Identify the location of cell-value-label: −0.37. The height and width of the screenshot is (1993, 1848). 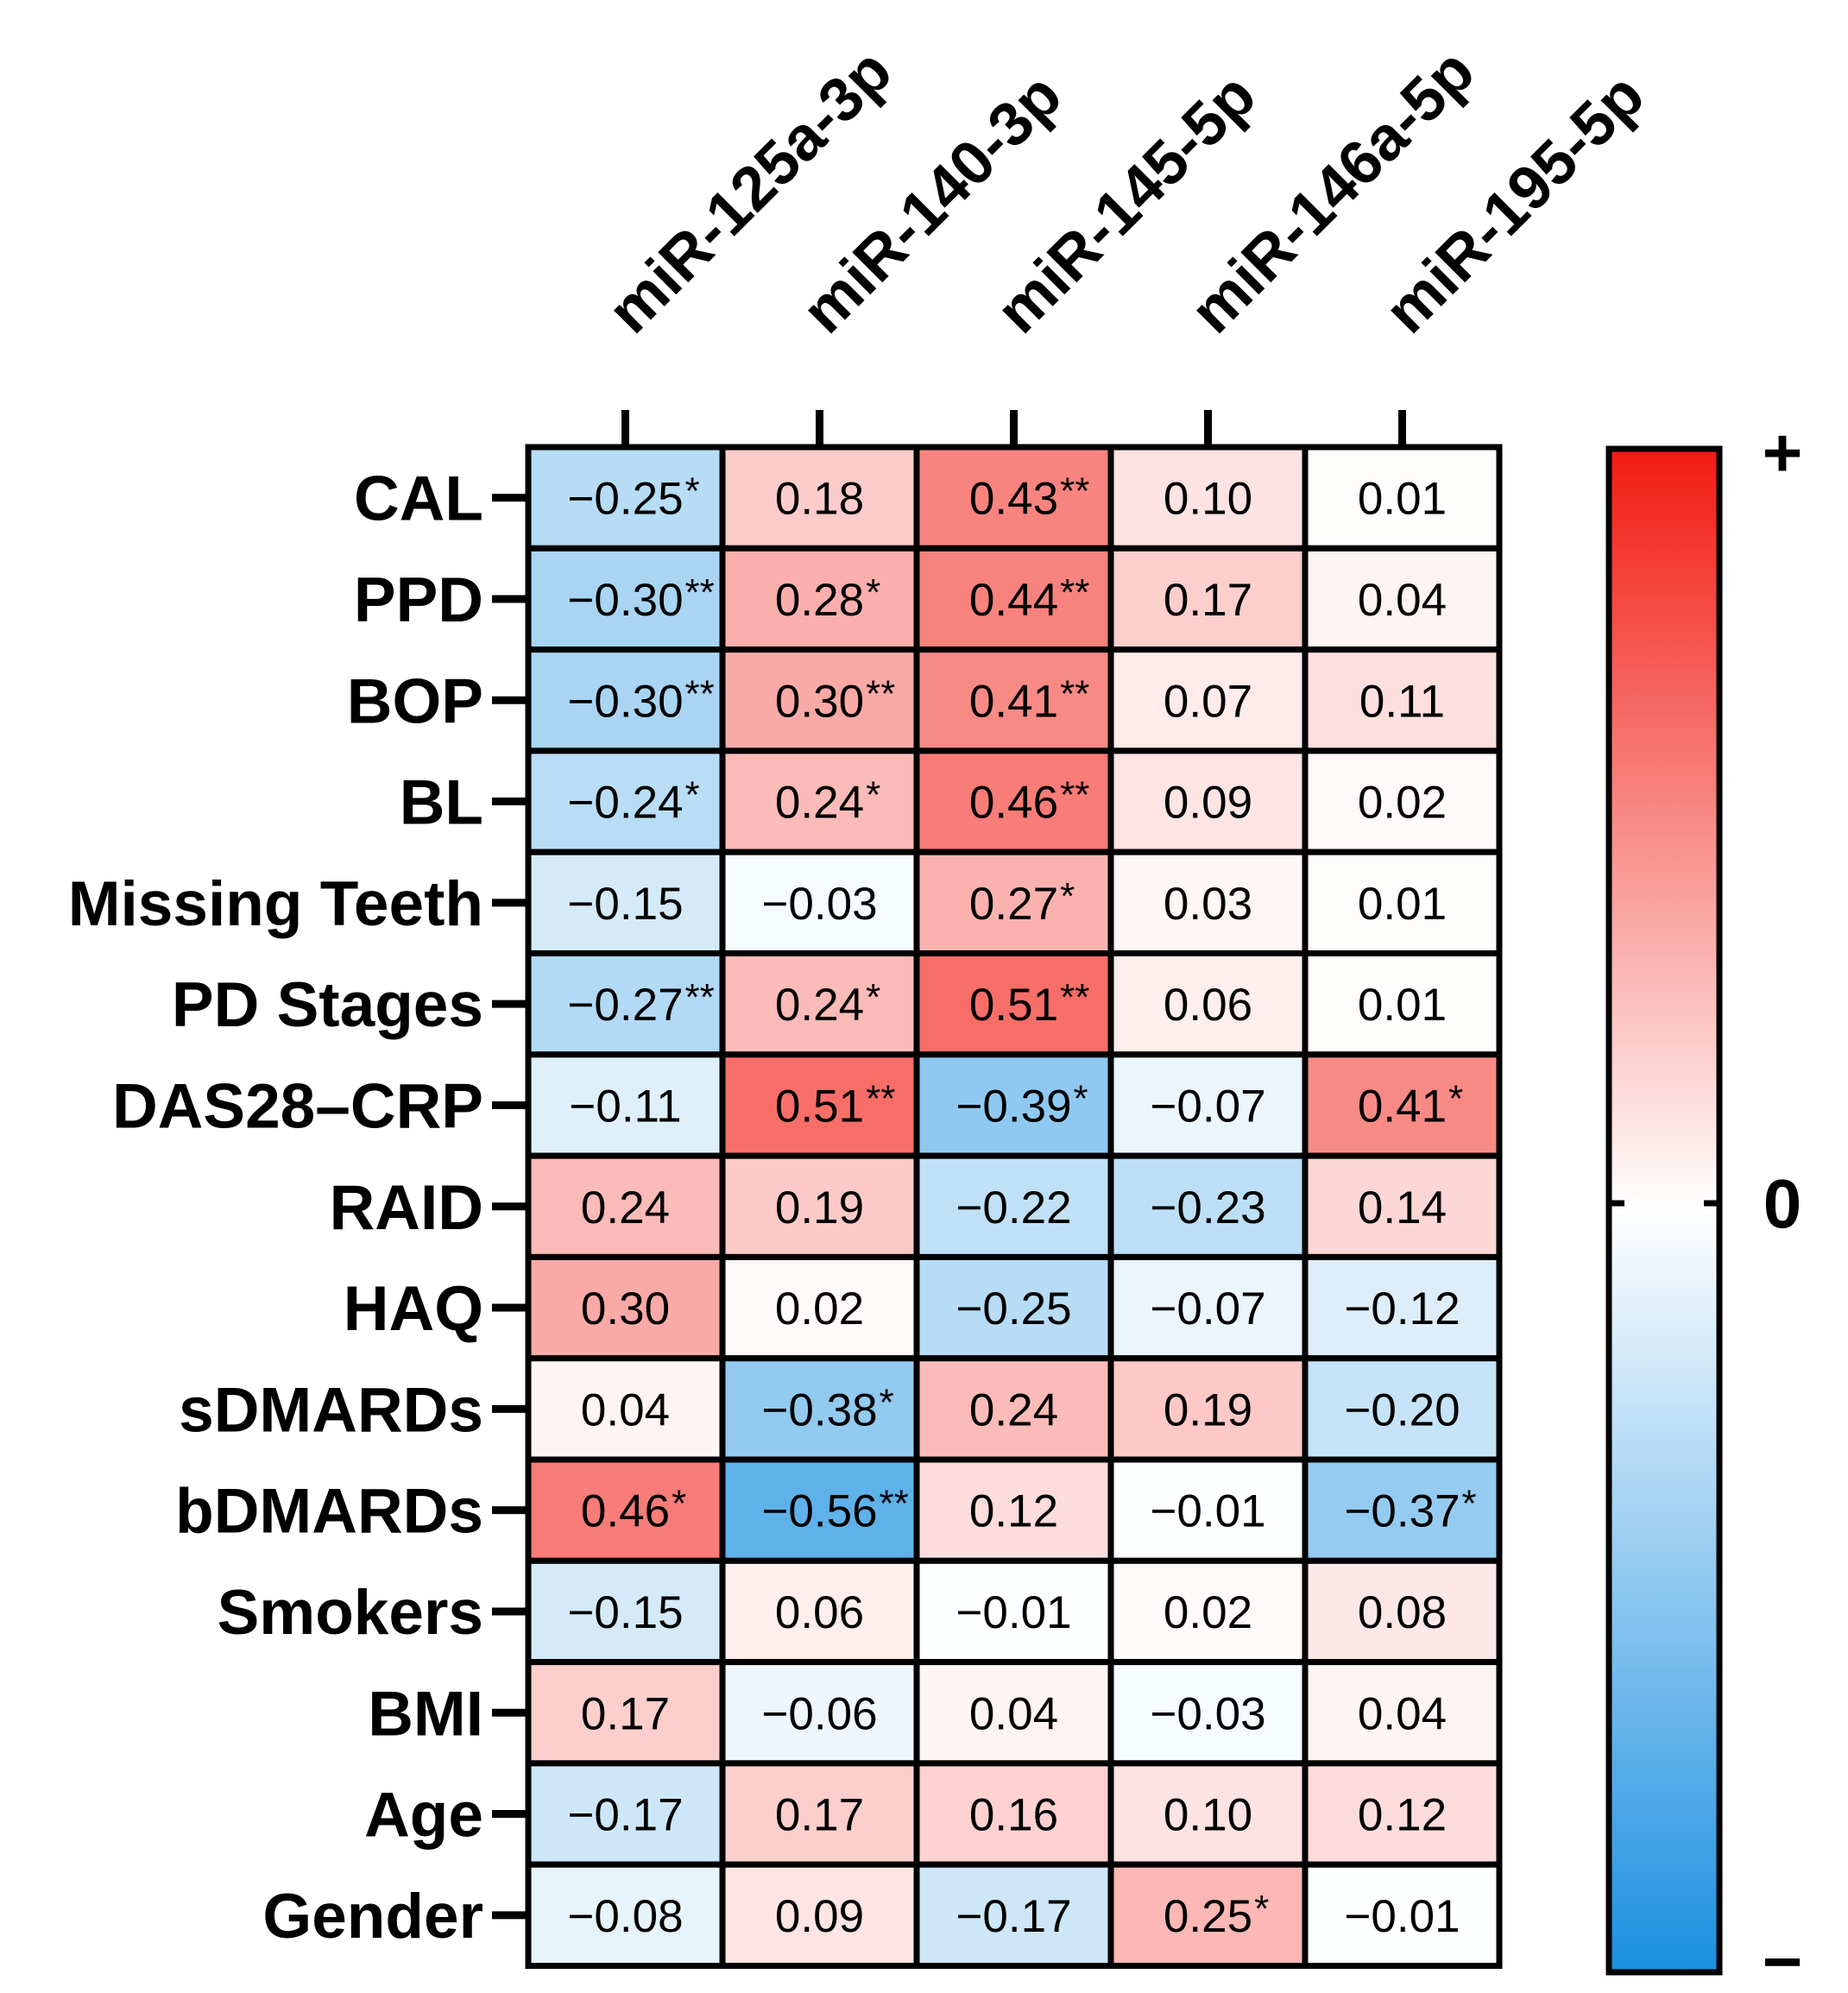
(1402, 1511).